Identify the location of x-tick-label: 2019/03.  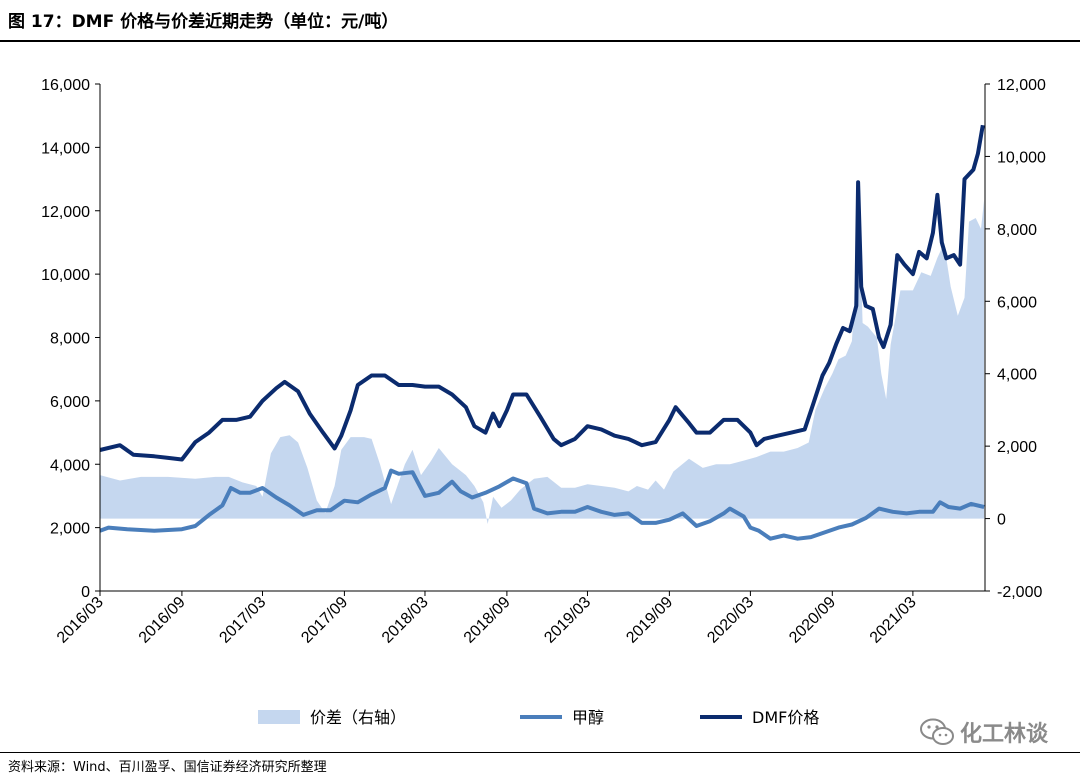
(567, 620).